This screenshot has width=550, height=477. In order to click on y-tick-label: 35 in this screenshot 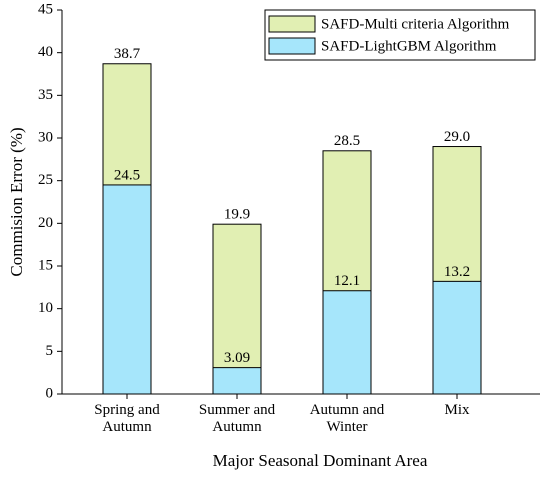, I will do `click(45, 95)`.